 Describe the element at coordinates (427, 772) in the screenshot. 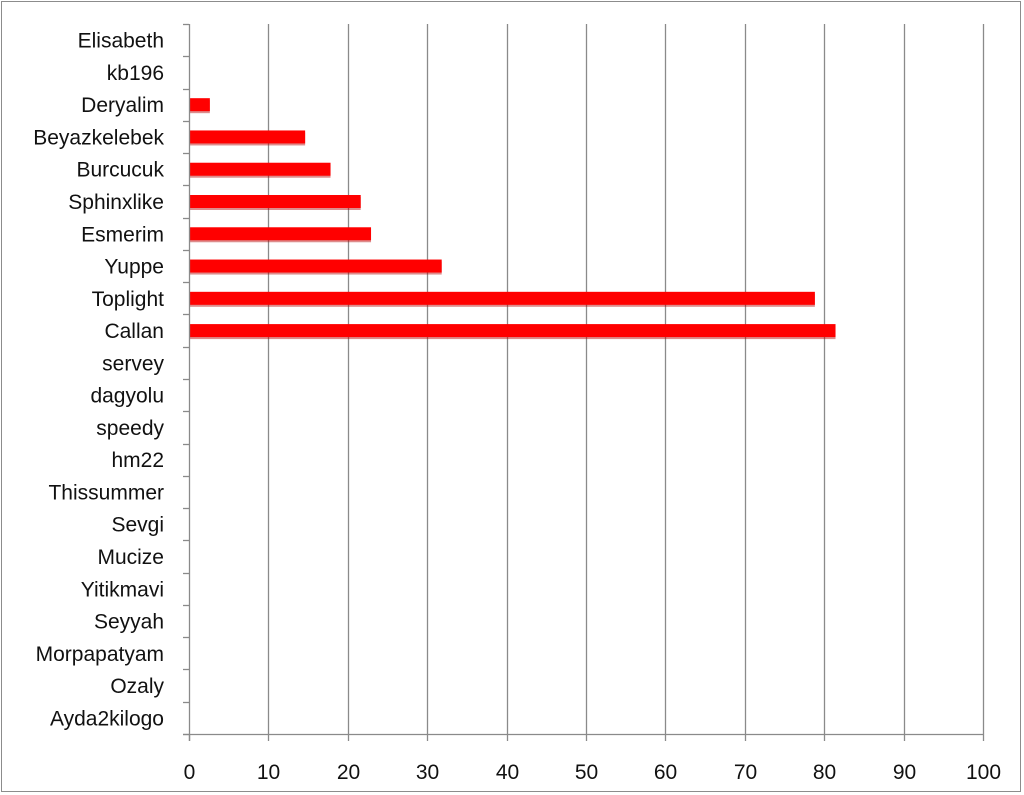

I see `x-tick-label: 30` at that location.